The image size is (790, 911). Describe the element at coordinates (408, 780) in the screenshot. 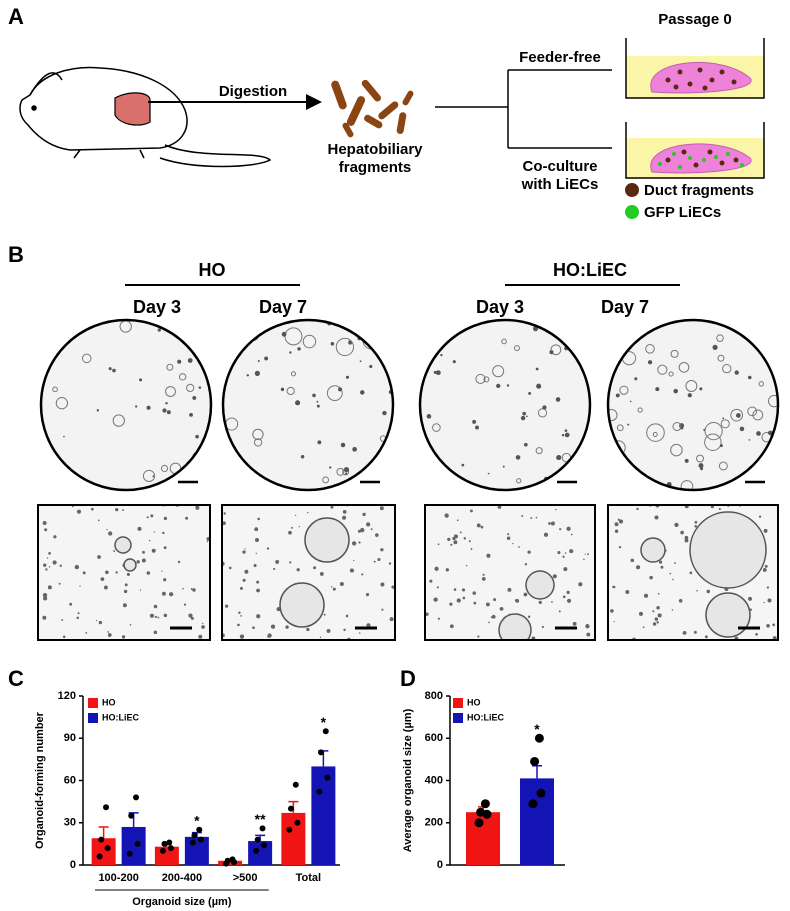

I see `y-axis-label: Average organoid size (µm)` at that location.